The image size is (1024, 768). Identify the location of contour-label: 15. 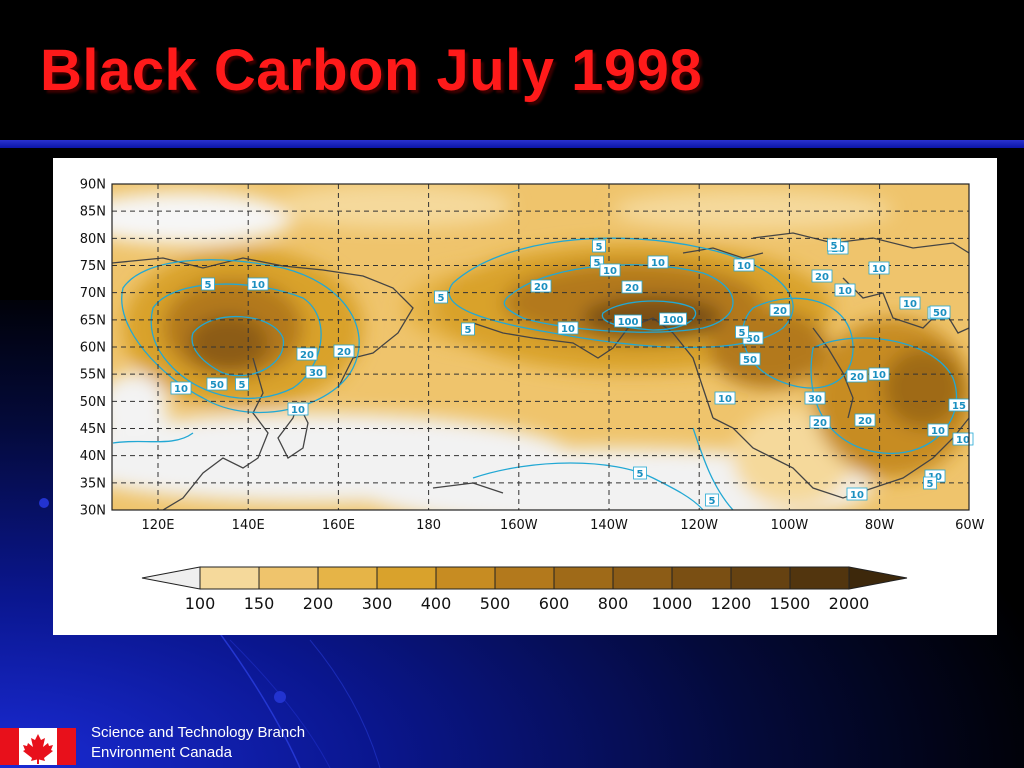
(959, 405).